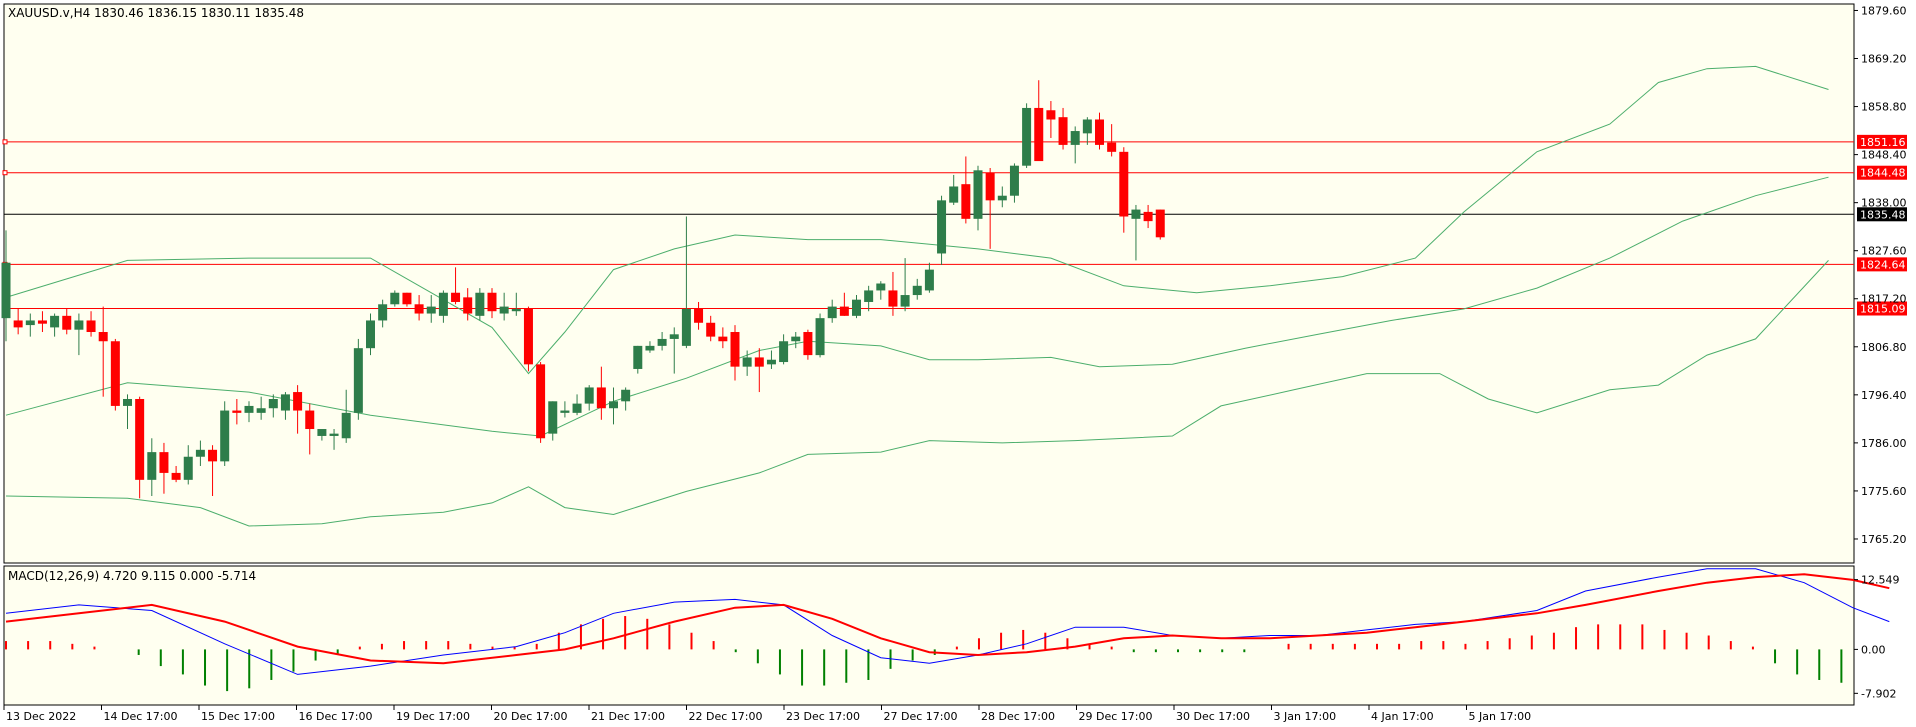 This screenshot has height=727, width=1916. What do you see at coordinates (1880, 580) in the screenshot?
I see `macd-axis-label: 12.549` at bounding box center [1880, 580].